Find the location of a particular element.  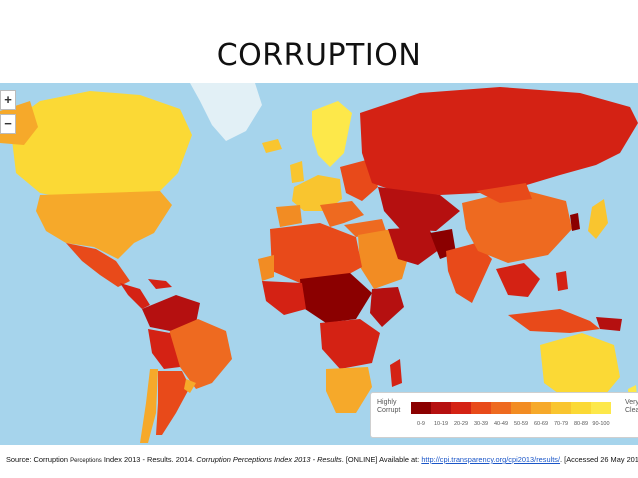

scandinavia is located at coordinates (332, 134).